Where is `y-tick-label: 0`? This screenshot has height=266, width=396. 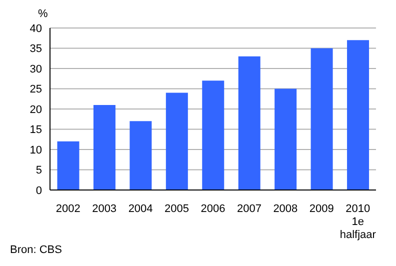
y-tick-label: 0 is located at coordinates (39, 190).